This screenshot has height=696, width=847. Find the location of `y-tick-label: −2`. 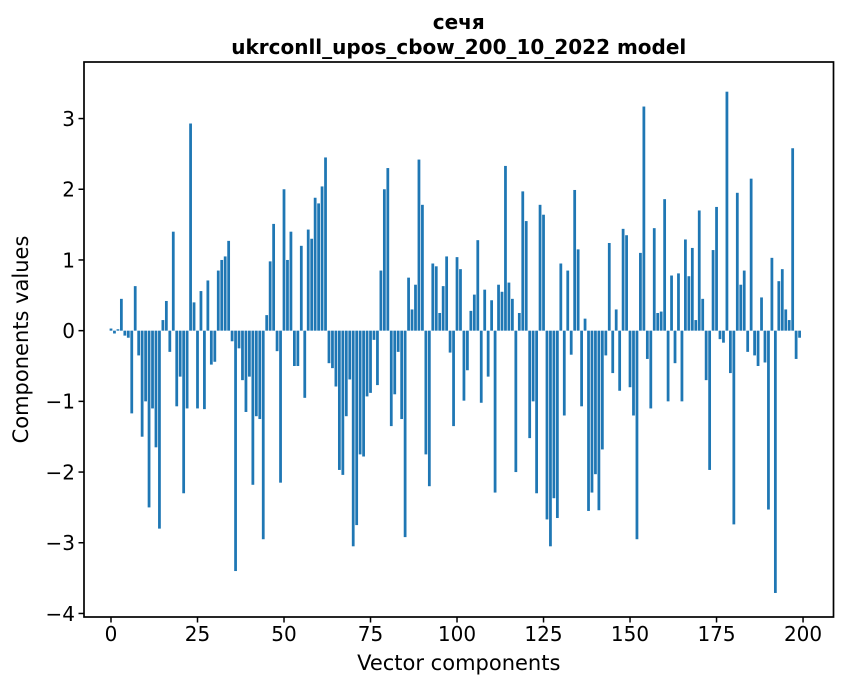

y-tick-label: −2 is located at coordinates (60, 472).